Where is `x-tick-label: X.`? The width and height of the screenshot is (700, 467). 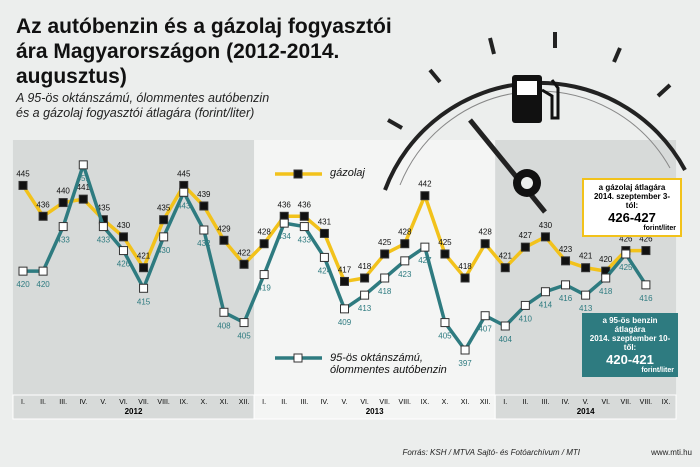
x-tick-label: X. is located at coordinates (204, 402).